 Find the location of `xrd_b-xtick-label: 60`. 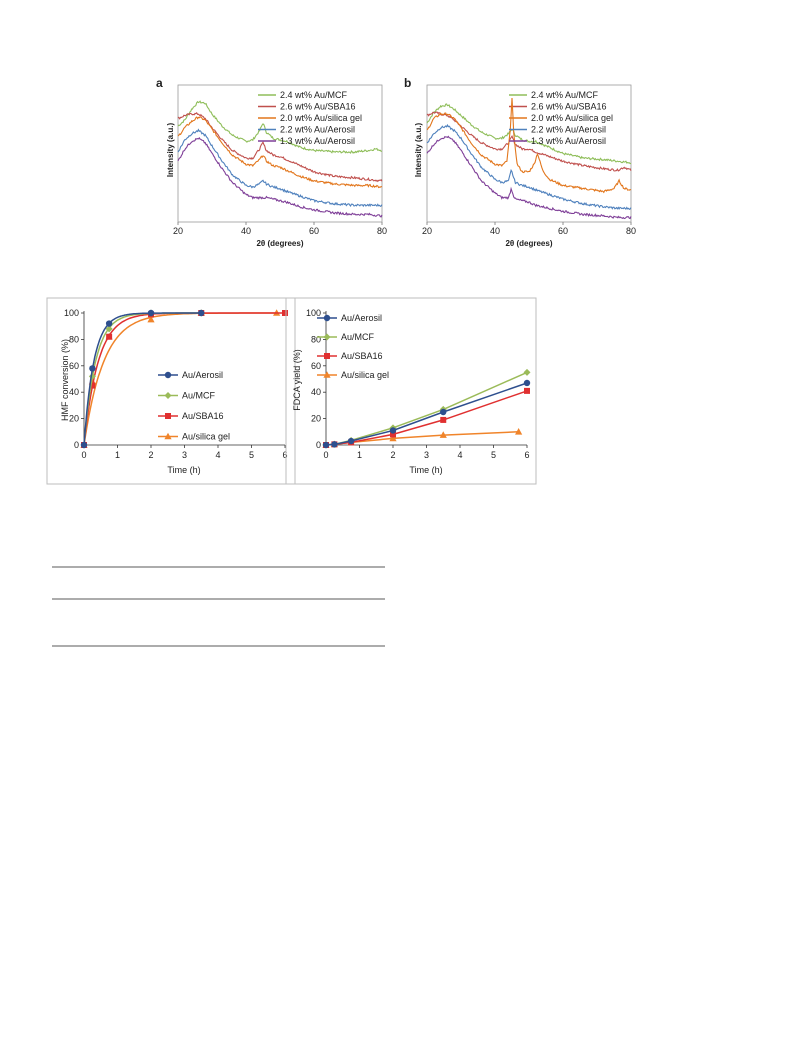

xrd_b-xtick-label: 60 is located at coordinates (563, 231).